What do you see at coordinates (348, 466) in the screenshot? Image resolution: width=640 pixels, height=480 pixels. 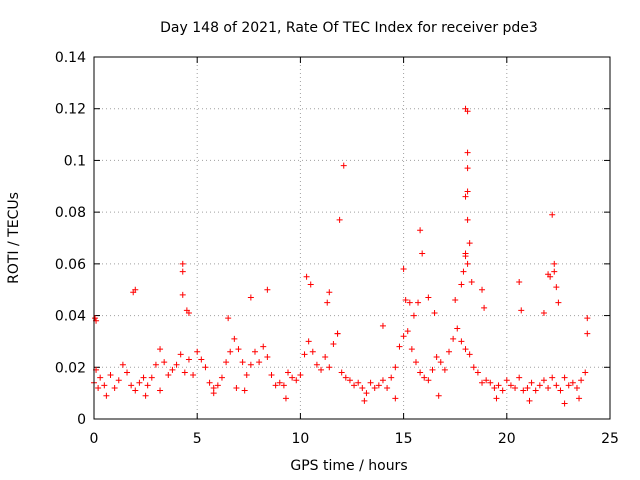 I see `x-axis-label: GPS time / hours` at bounding box center [348, 466].